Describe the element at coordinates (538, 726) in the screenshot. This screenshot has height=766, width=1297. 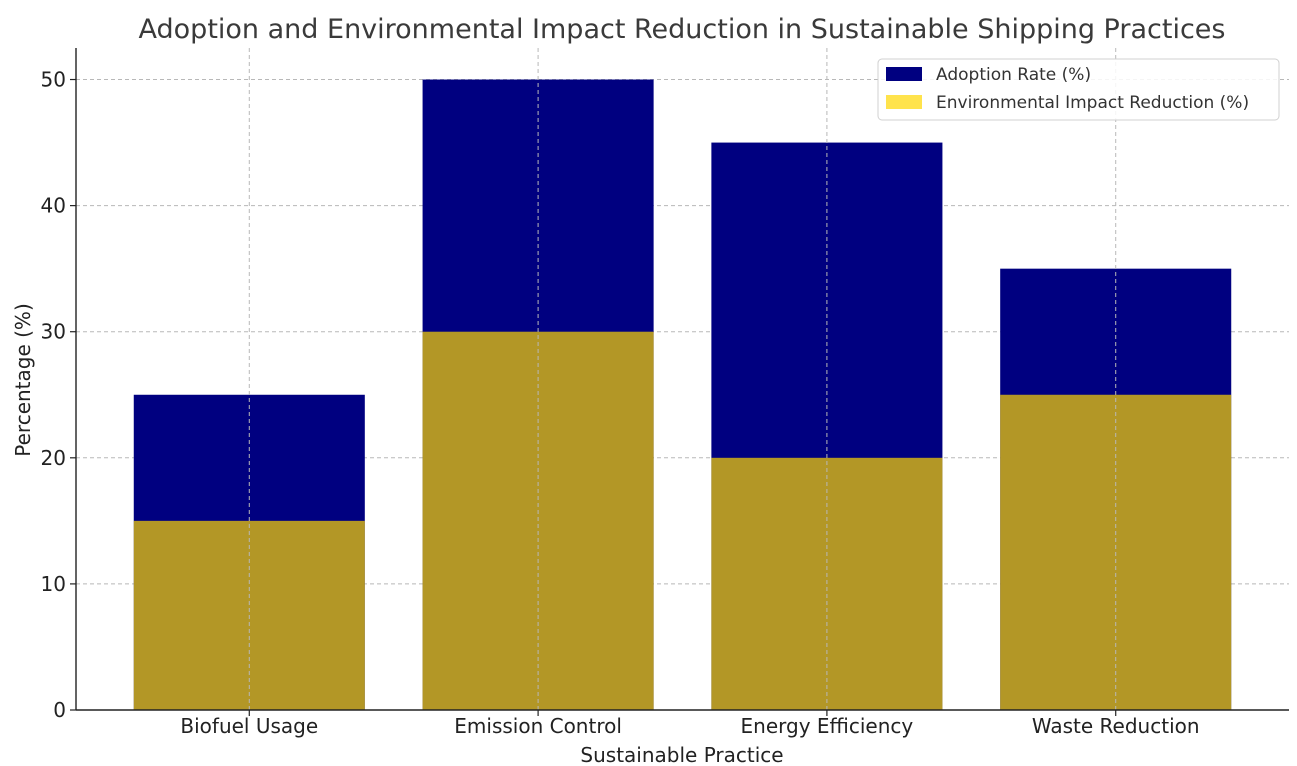
I see `x-tick-label-emission-control: Emission Control` at that location.